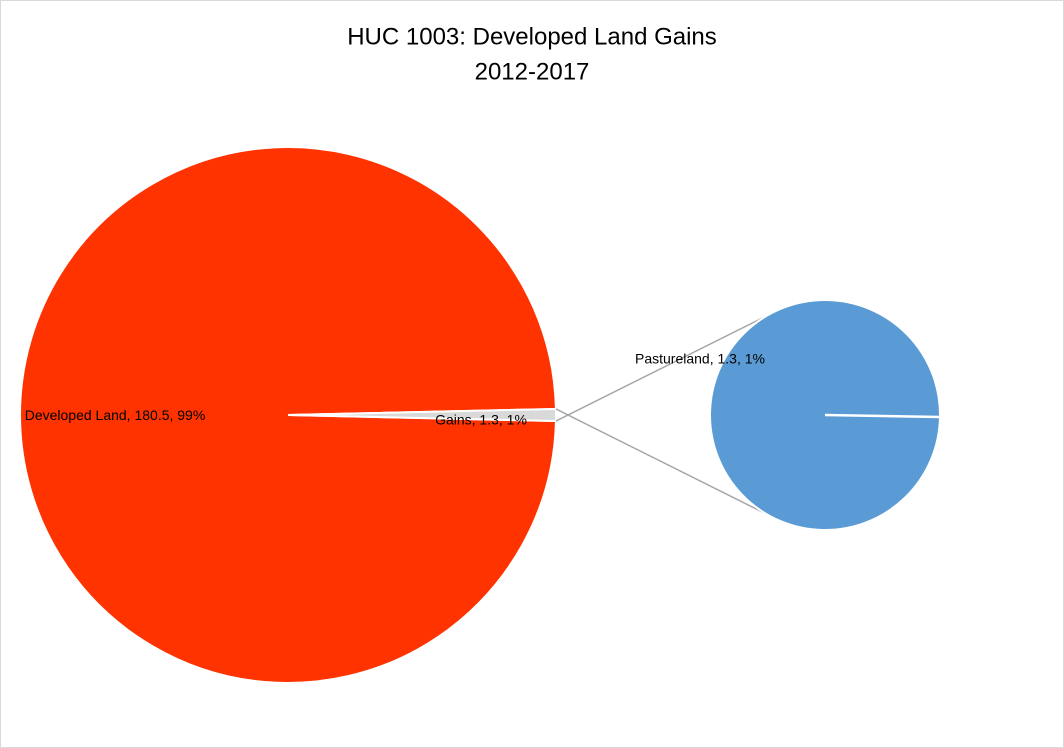 This screenshot has height=748, width=1064. Describe the element at coordinates (532, 71) in the screenshot. I see `chart-subtitle: 2012-2017` at that location.